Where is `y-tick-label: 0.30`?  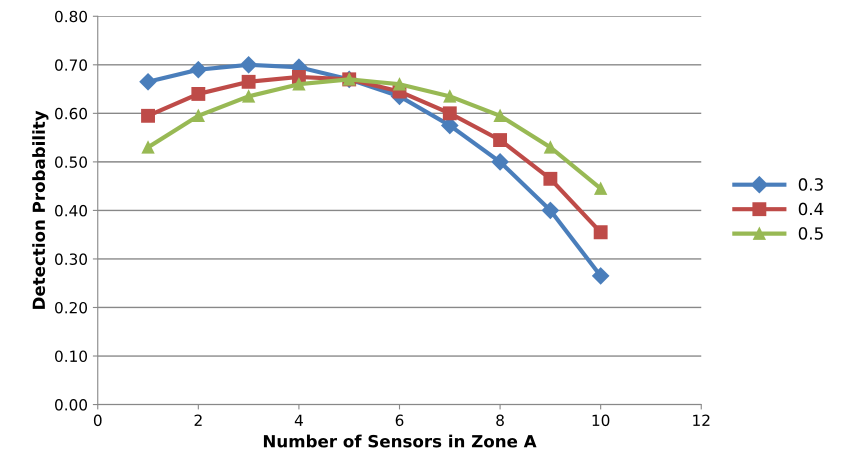 y-tick-label: 0.30 is located at coordinates (71, 259).